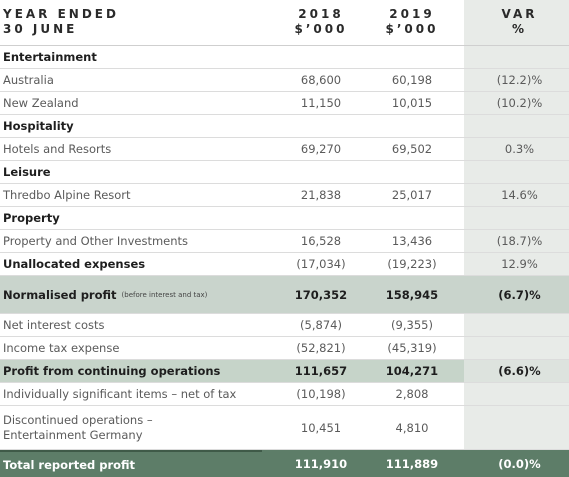  What do you see at coordinates (67, 195) in the screenshot?
I see `label-text: Thredbo Alpine Resort` at bounding box center [67, 195].